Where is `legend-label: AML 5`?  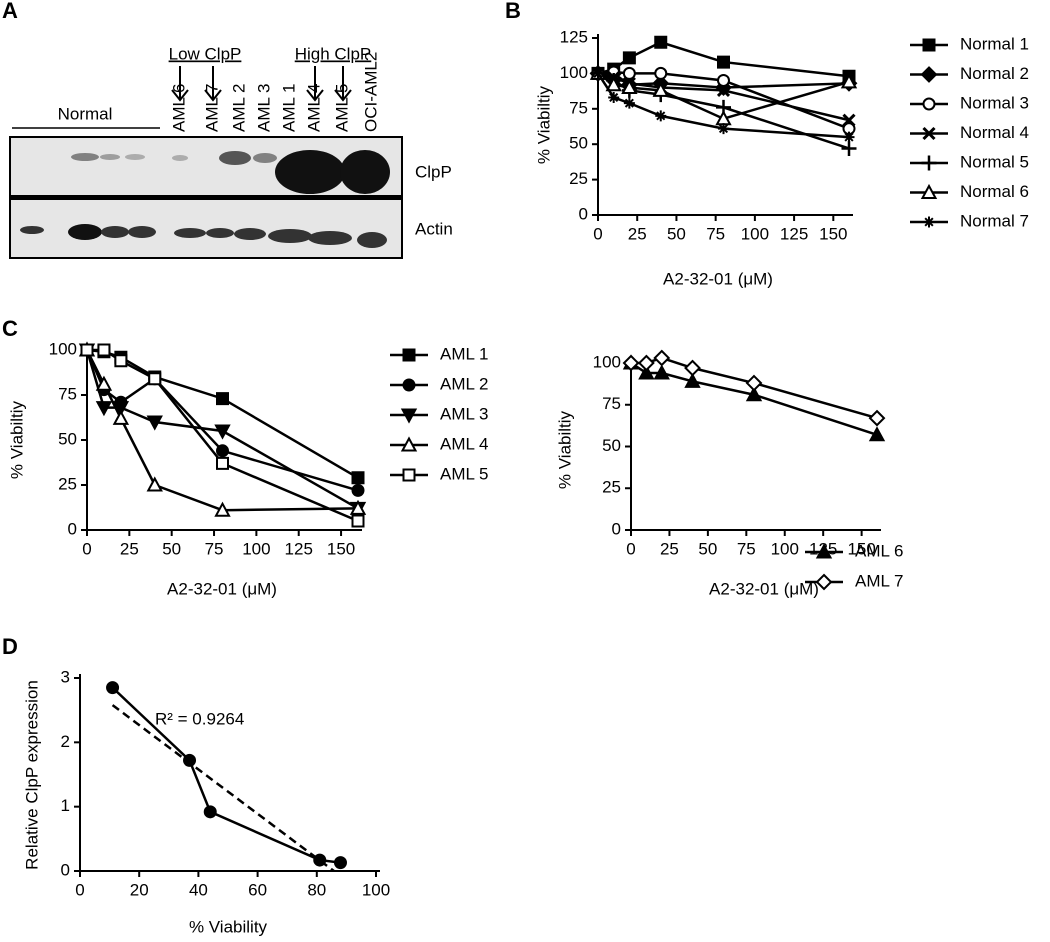
legend-label: AML 5 is located at coordinates (464, 473).